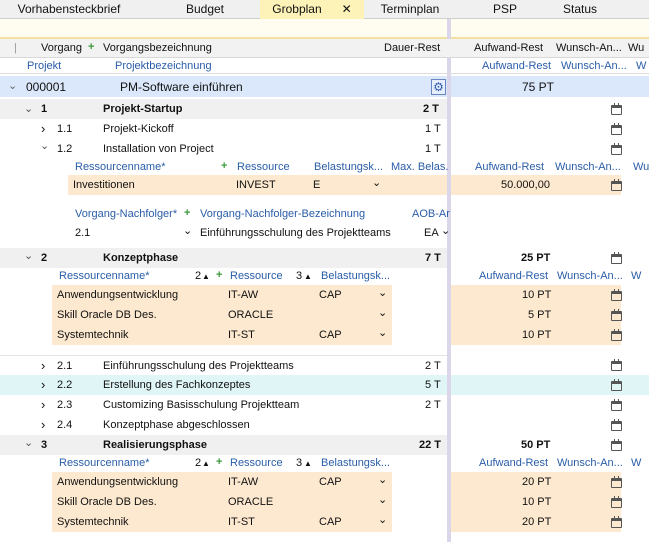 Image resolution: width=649 pixels, height=542 pixels. Describe the element at coordinates (91, 47) in the screenshot. I see `add-vorgang-icon: +` at that location.